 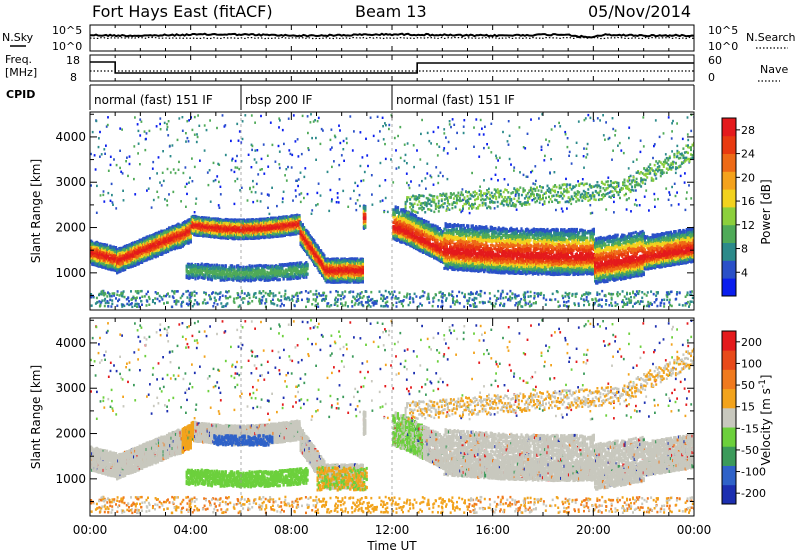 What do you see at coordinates (766, 211) in the screenshot?
I see `power-colorbar-label: Power [dB]` at bounding box center [766, 211].